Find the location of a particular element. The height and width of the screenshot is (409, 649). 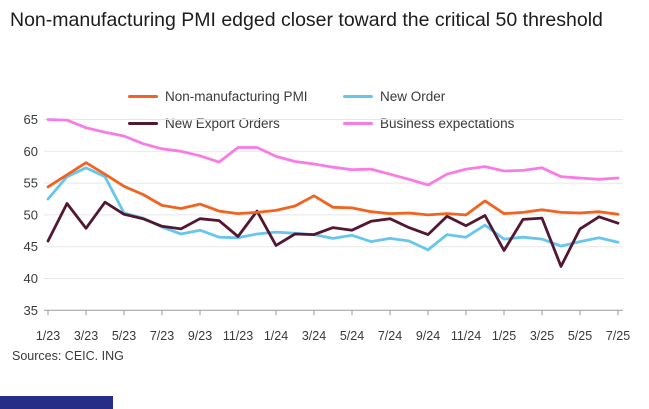

x-axis-label: 9/23 is located at coordinates (200, 336).